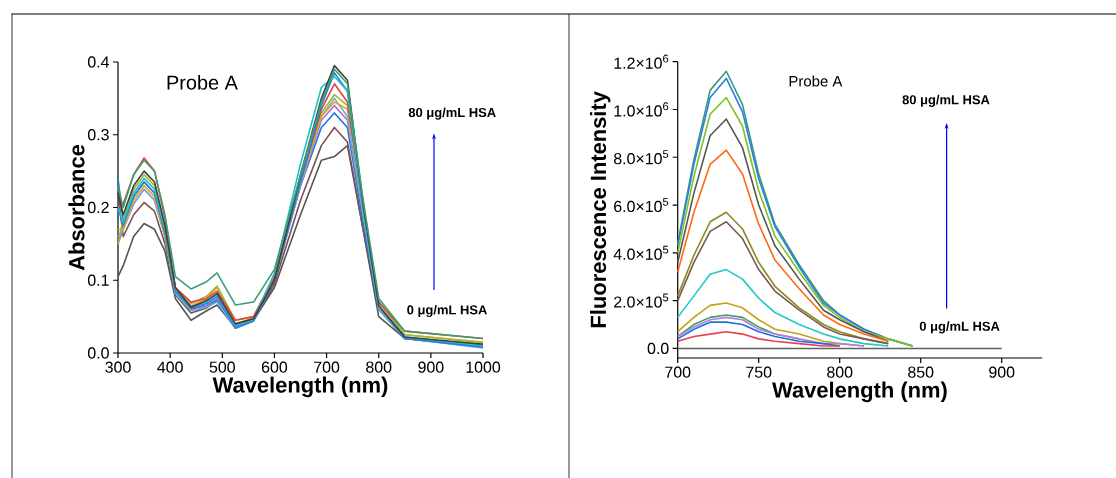 This screenshot has width=1116, height=478. I want to click on y-tick-label: 1.0×10$^{6}$, so click(641, 109).